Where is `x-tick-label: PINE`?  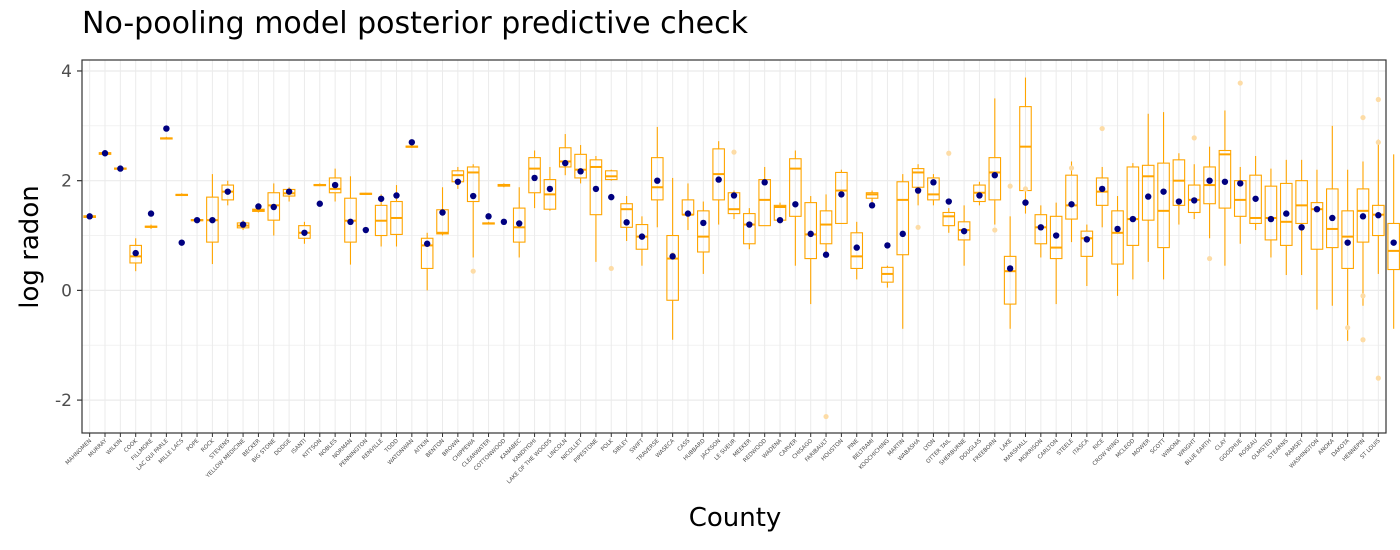
x-tick-label: PINE is located at coordinates (854, 445).